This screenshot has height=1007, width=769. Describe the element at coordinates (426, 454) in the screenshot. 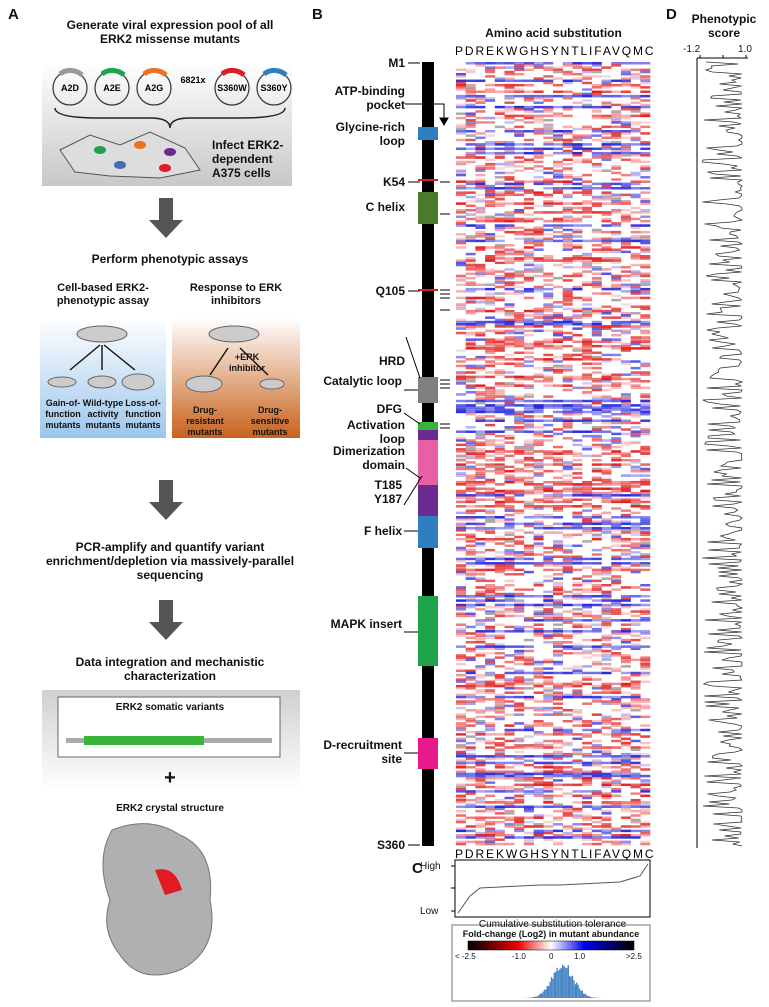

I see `leader-lines` at that location.